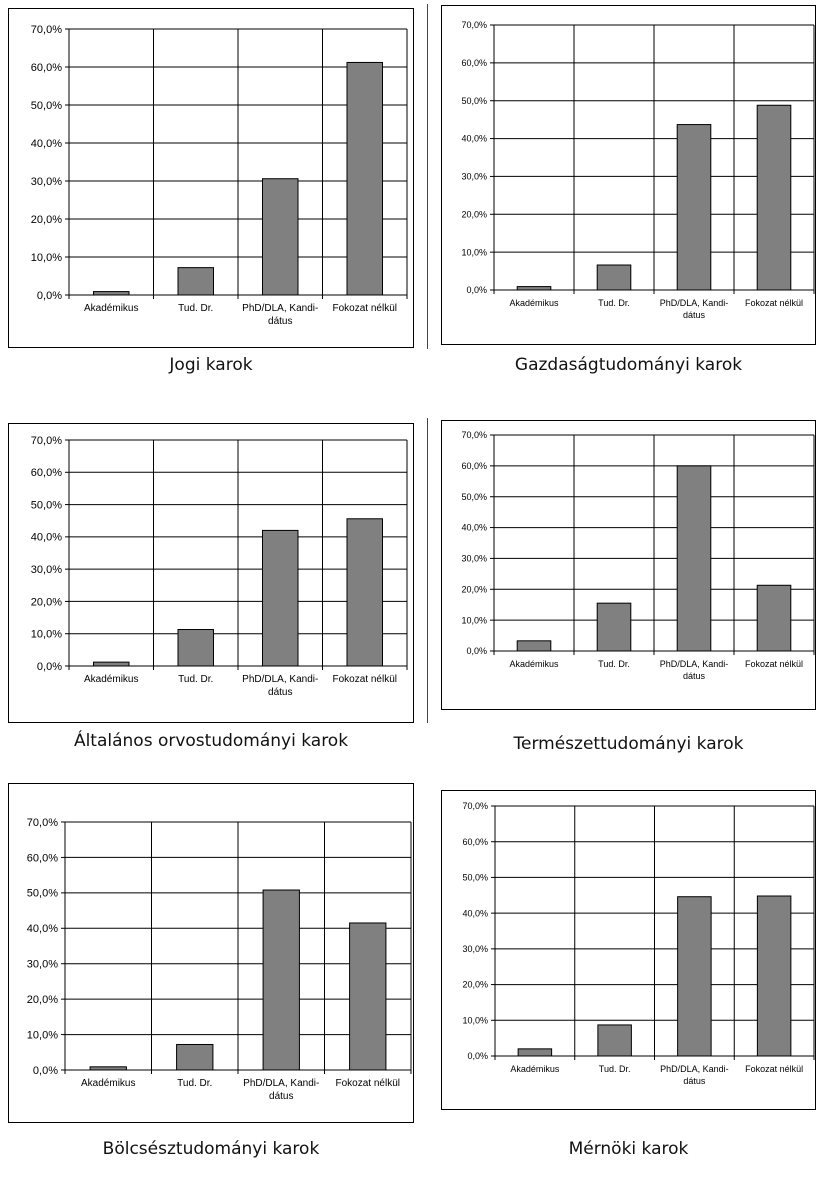 The width and height of the screenshot is (816, 1178). I want to click on column-divider-middle, so click(427, 570).